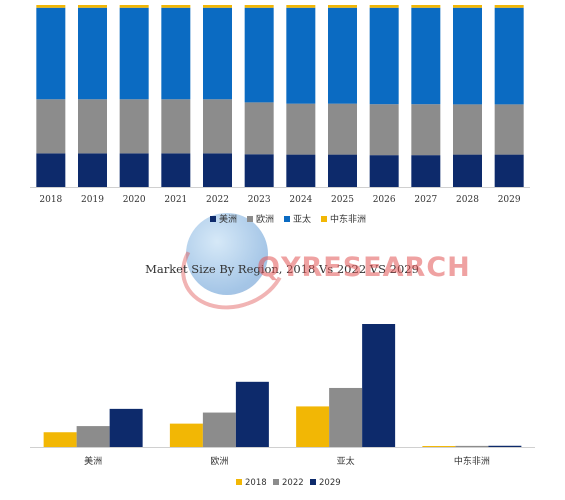 The image size is (565, 500). I want to click on bar-欧洲-2024, so click(301, 129).